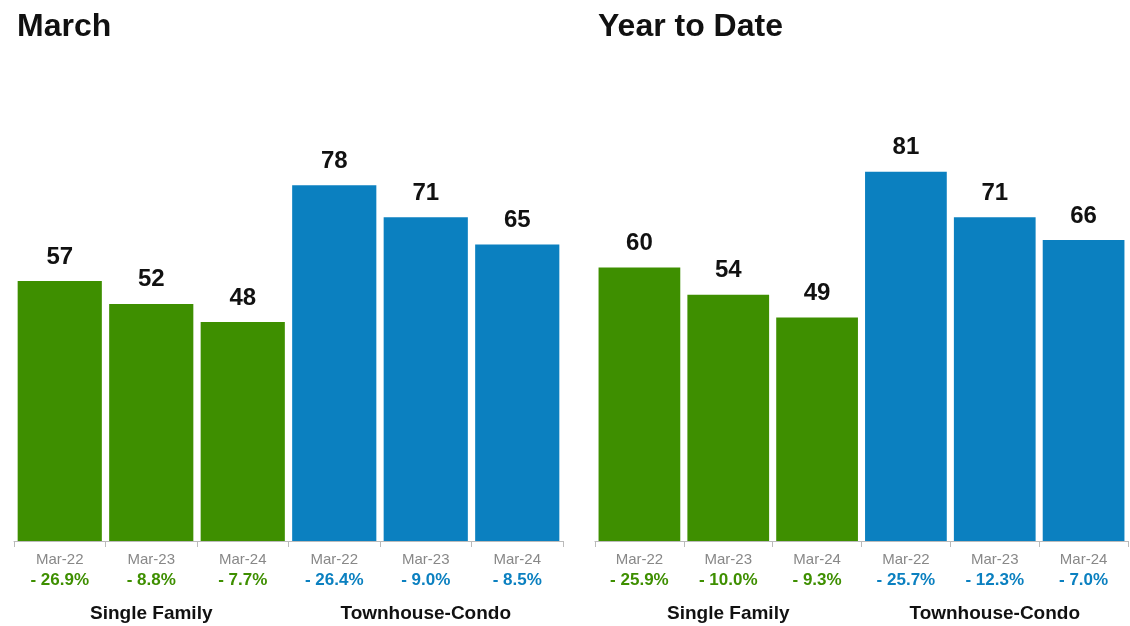  I want to click on data-label: 54, so click(728, 269).